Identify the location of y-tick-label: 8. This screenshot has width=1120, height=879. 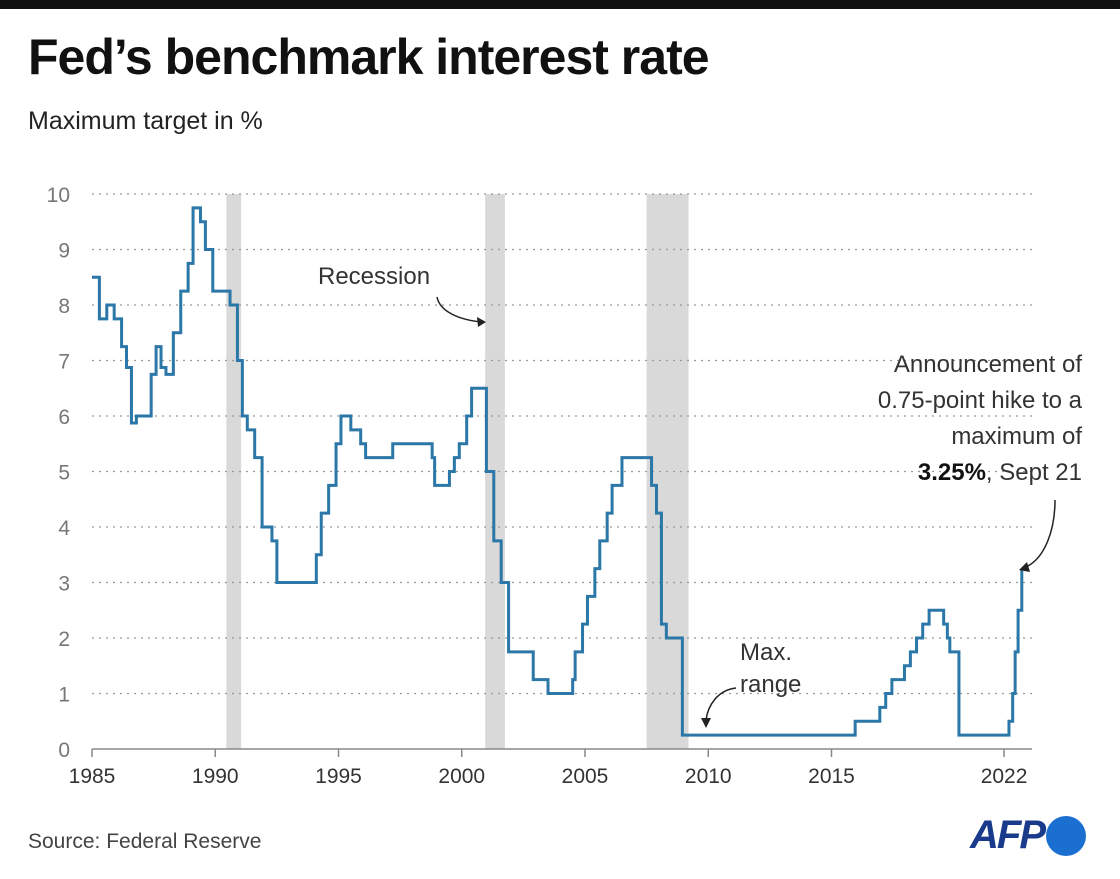
(64, 306).